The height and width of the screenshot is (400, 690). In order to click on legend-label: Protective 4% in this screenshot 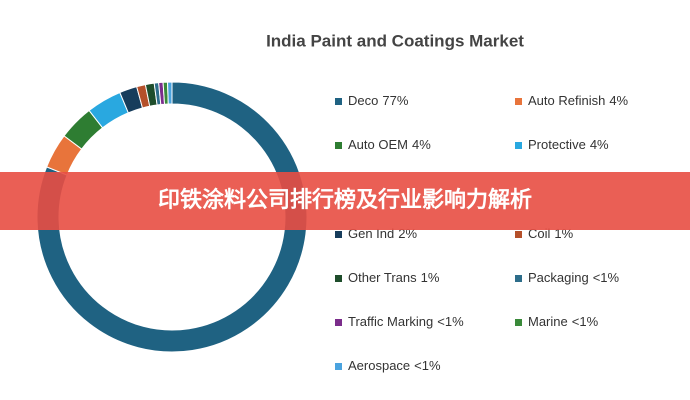, I will do `click(568, 144)`.